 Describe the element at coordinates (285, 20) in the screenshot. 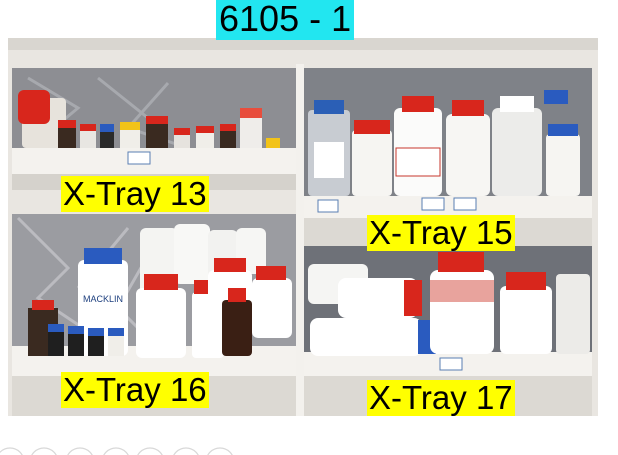

I see `cabinet-label: 6105 - 1` at that location.